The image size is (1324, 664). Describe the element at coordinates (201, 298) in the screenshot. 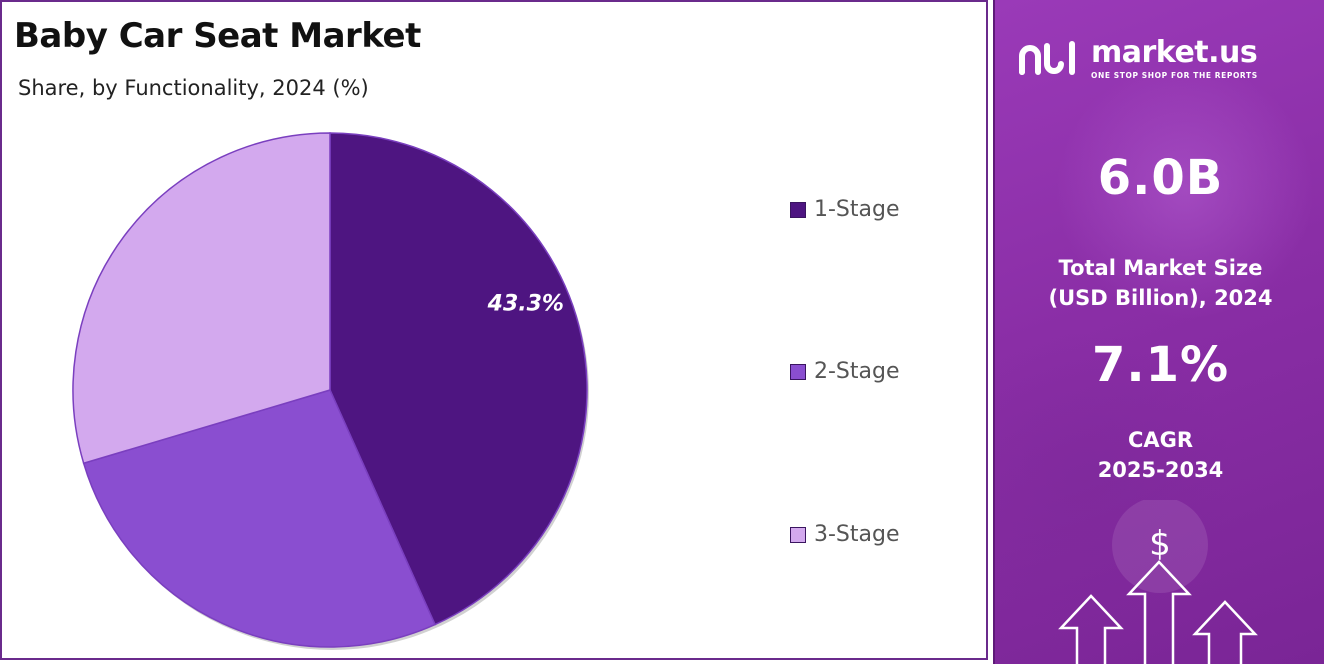

I see `pie-slice-3-stage` at that location.